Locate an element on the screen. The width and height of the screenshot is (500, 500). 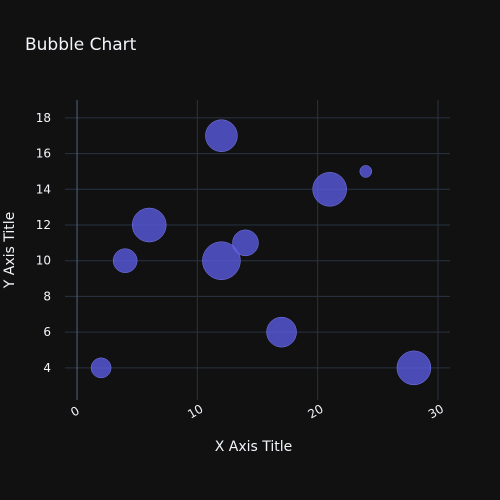
y-tick-label: 6 is located at coordinates (47, 332).